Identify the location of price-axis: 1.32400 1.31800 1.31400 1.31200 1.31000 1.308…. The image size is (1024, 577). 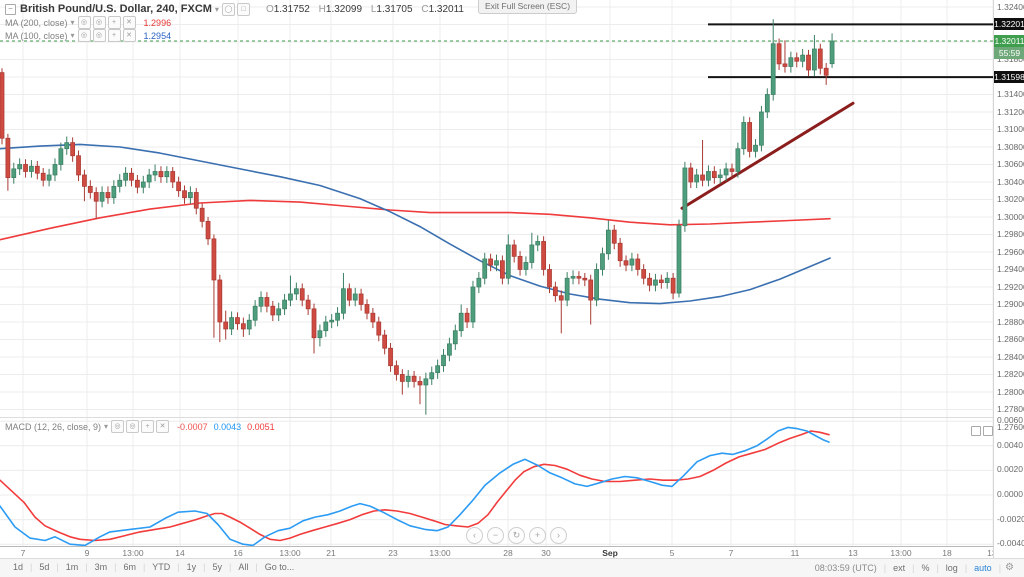
(1008, 279).